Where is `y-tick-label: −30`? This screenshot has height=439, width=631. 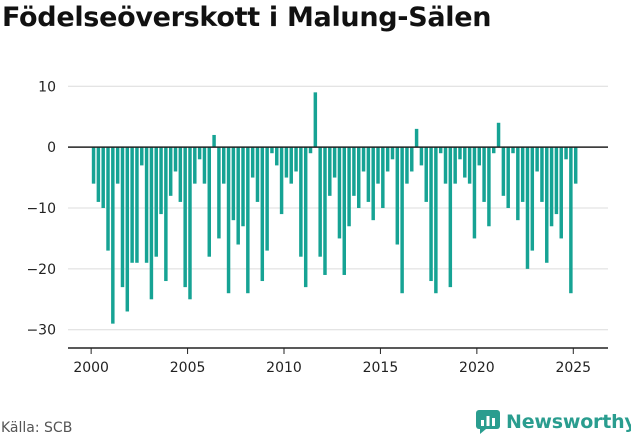
y-tick-label: −30 is located at coordinates (41, 331).